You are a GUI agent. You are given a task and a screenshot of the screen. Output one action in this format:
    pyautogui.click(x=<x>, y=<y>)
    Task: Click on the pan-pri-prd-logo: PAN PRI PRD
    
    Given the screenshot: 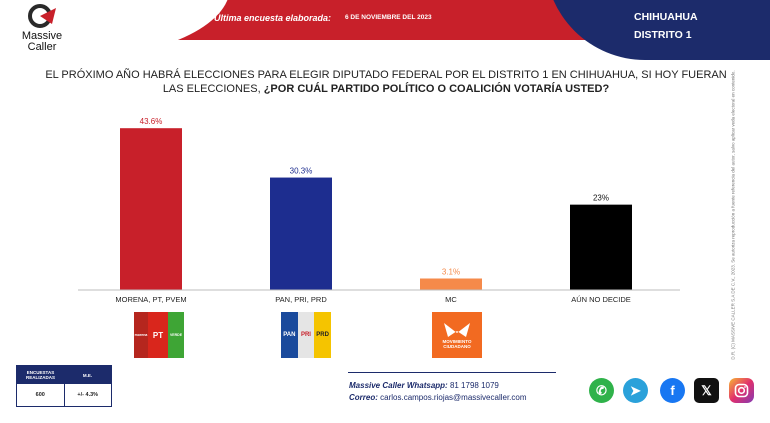 What is the action you would take?
    pyautogui.click(x=306, y=335)
    